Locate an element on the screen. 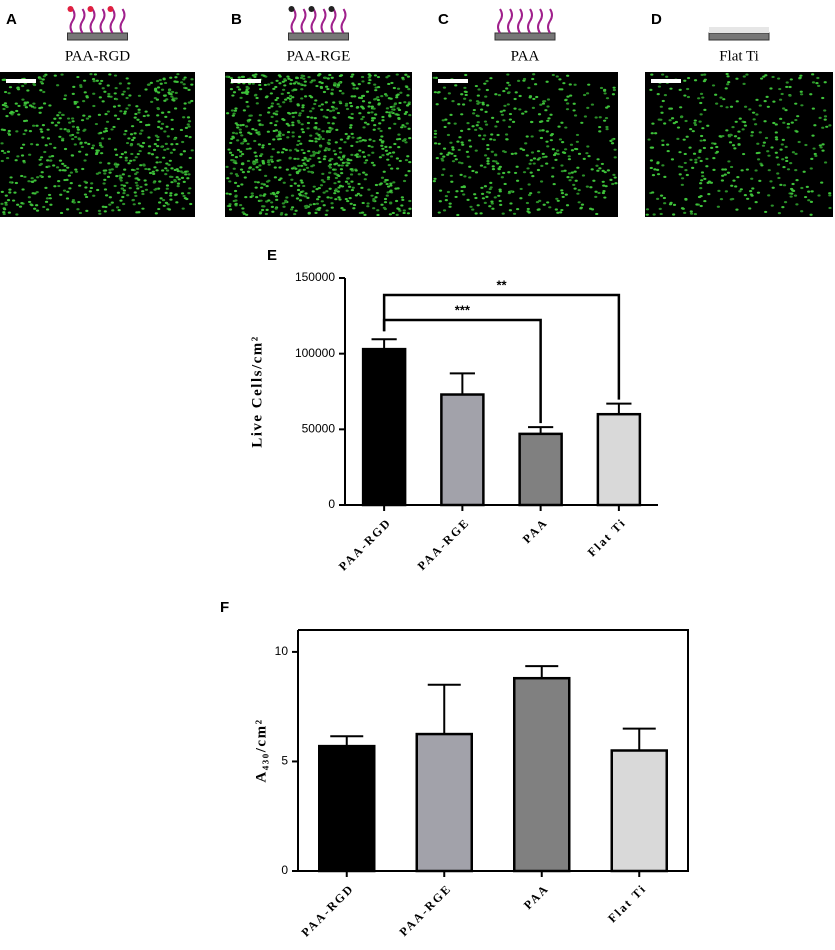  x-tick-label: PAA is located at coordinates (535, 530).